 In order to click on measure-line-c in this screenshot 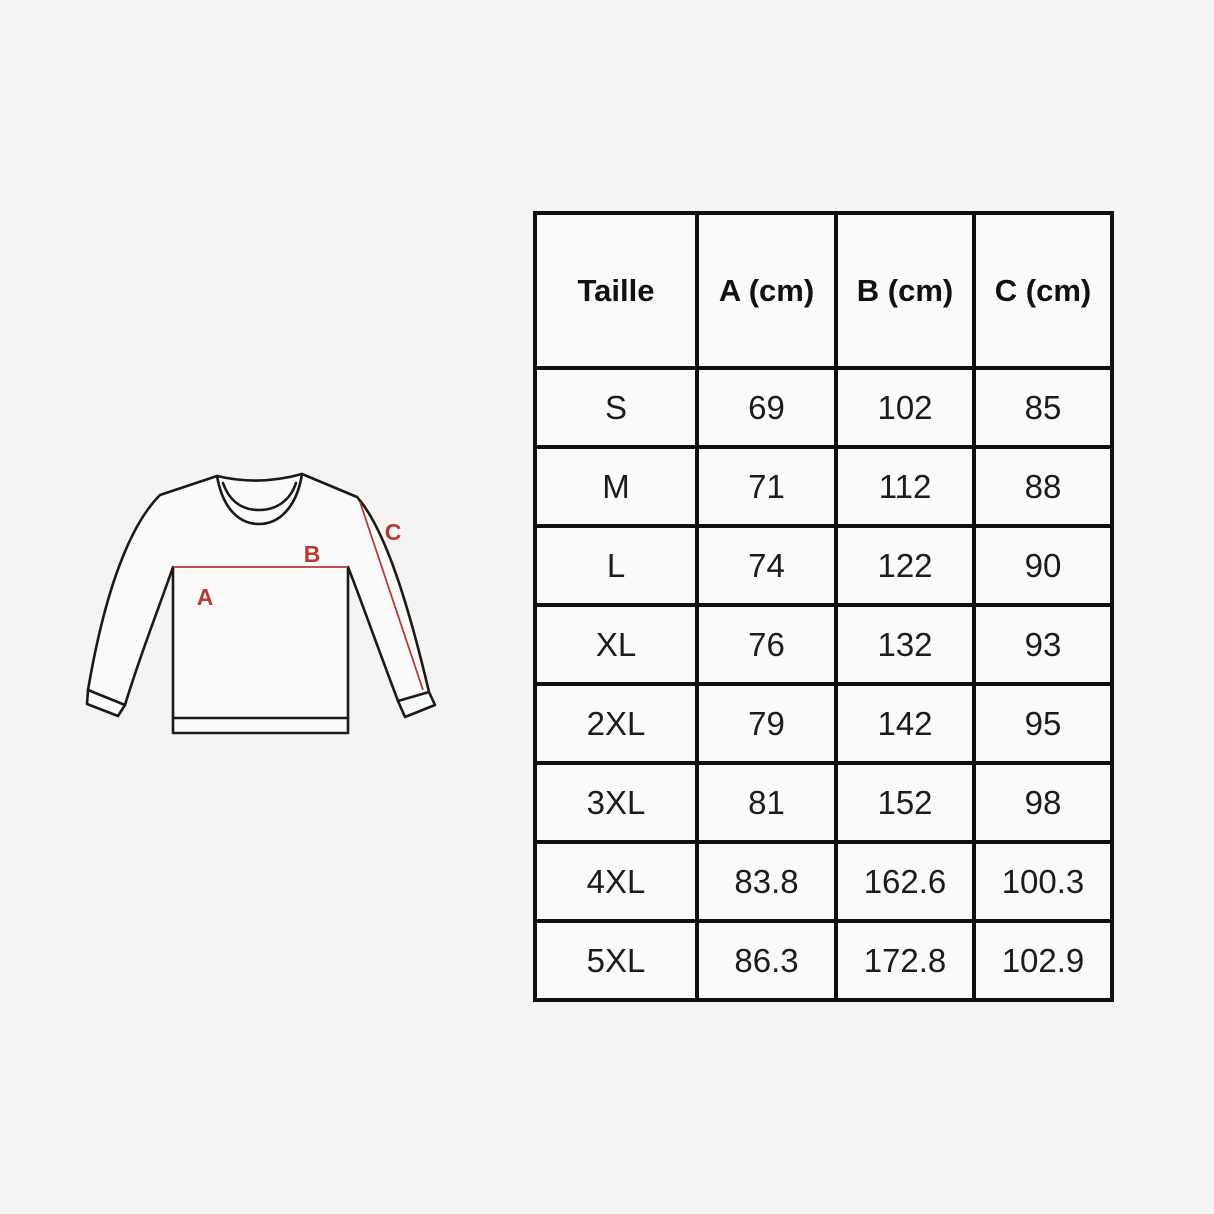, I will do `click(391, 596)`.